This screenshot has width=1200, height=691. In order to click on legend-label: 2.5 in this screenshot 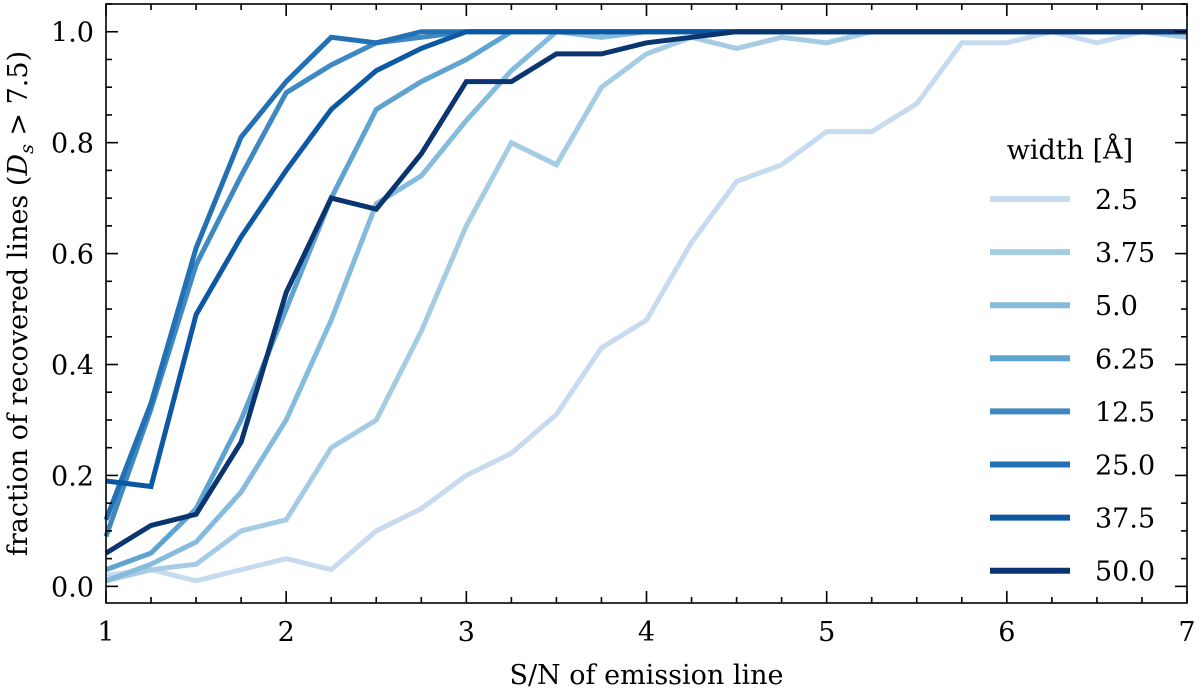, I will do `click(1116, 200)`.